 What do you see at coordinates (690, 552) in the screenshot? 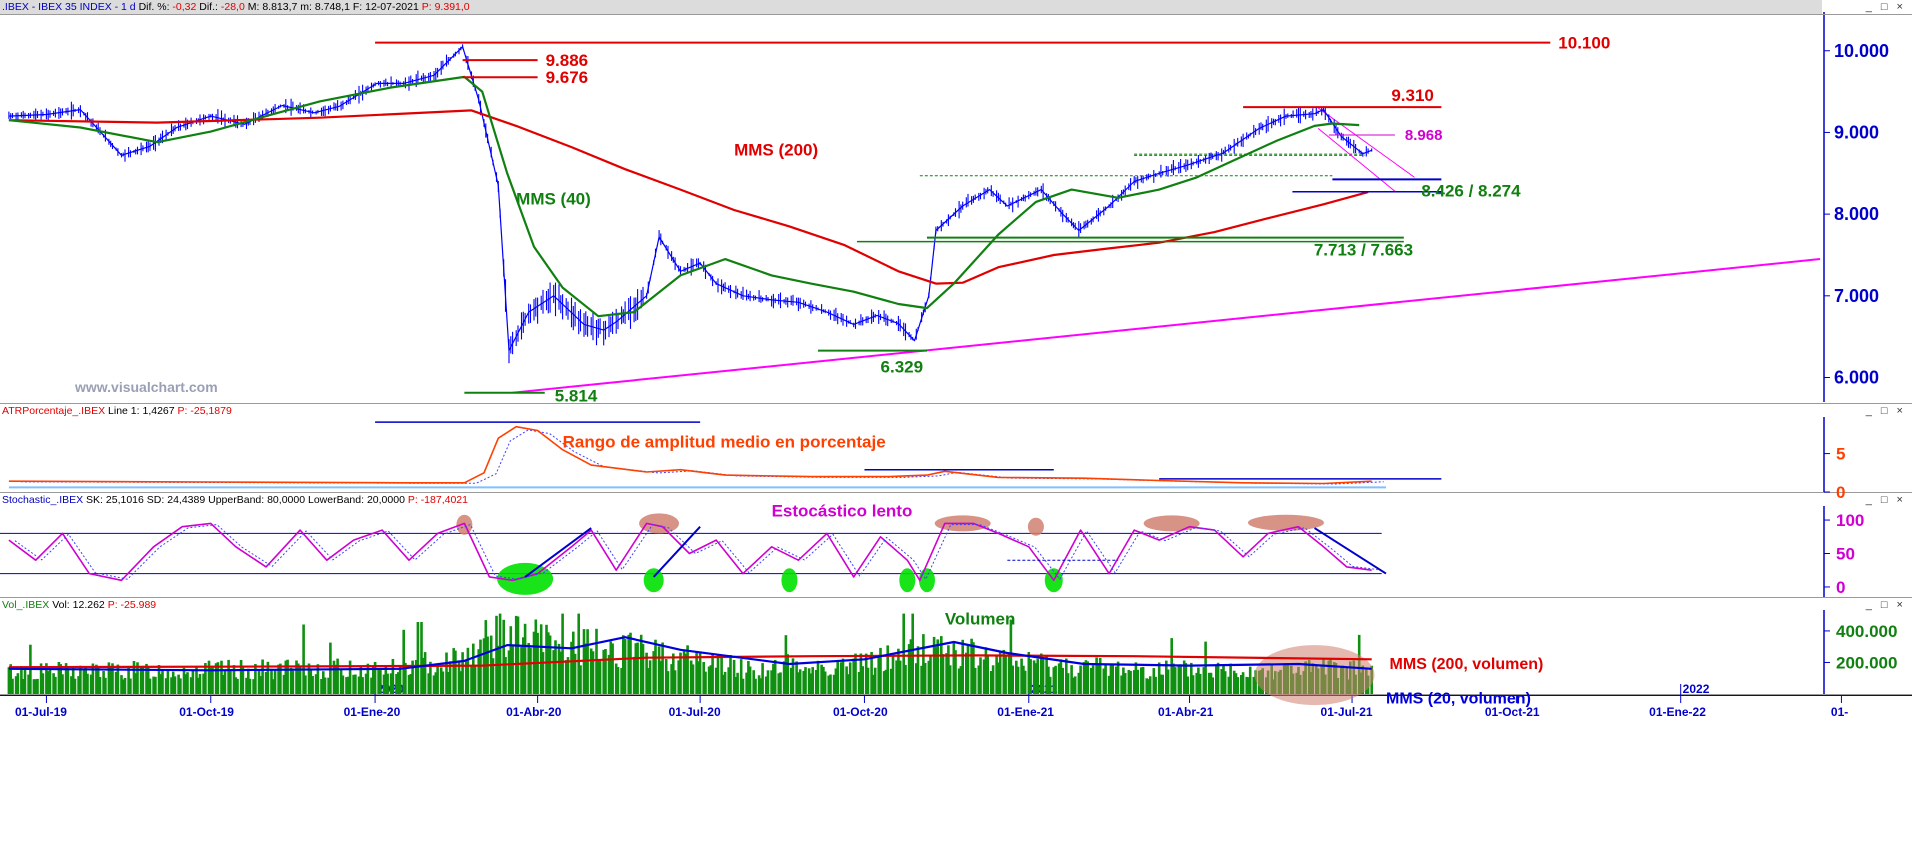
I see `stoch-sk-line` at bounding box center [690, 552].